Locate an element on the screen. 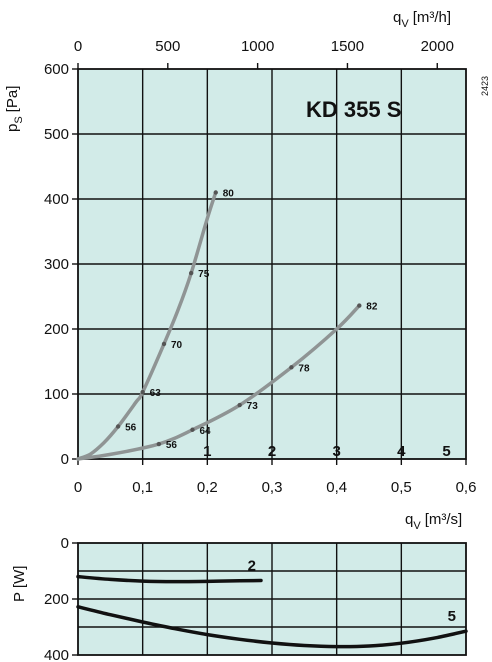  y-tick-label: 600 is located at coordinates (56, 69).